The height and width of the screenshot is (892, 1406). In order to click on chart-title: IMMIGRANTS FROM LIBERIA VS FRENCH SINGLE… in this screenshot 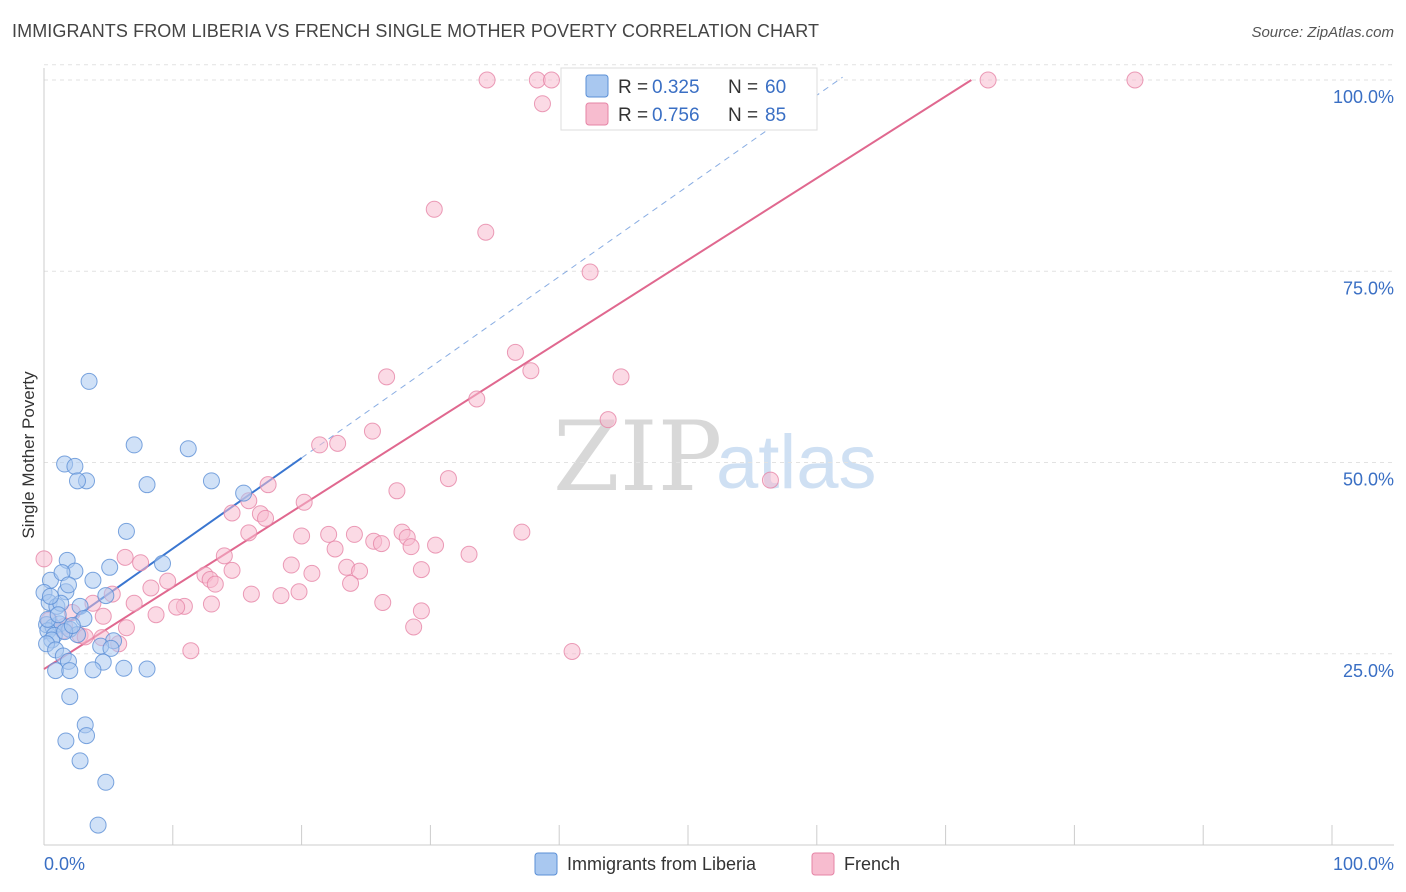, I will do `click(416, 31)`.